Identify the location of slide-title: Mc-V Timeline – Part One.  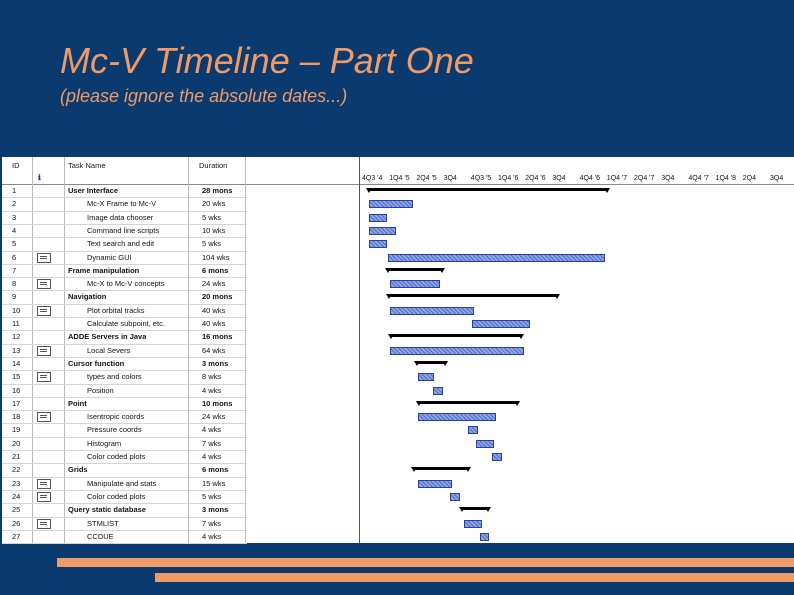
(267, 60).